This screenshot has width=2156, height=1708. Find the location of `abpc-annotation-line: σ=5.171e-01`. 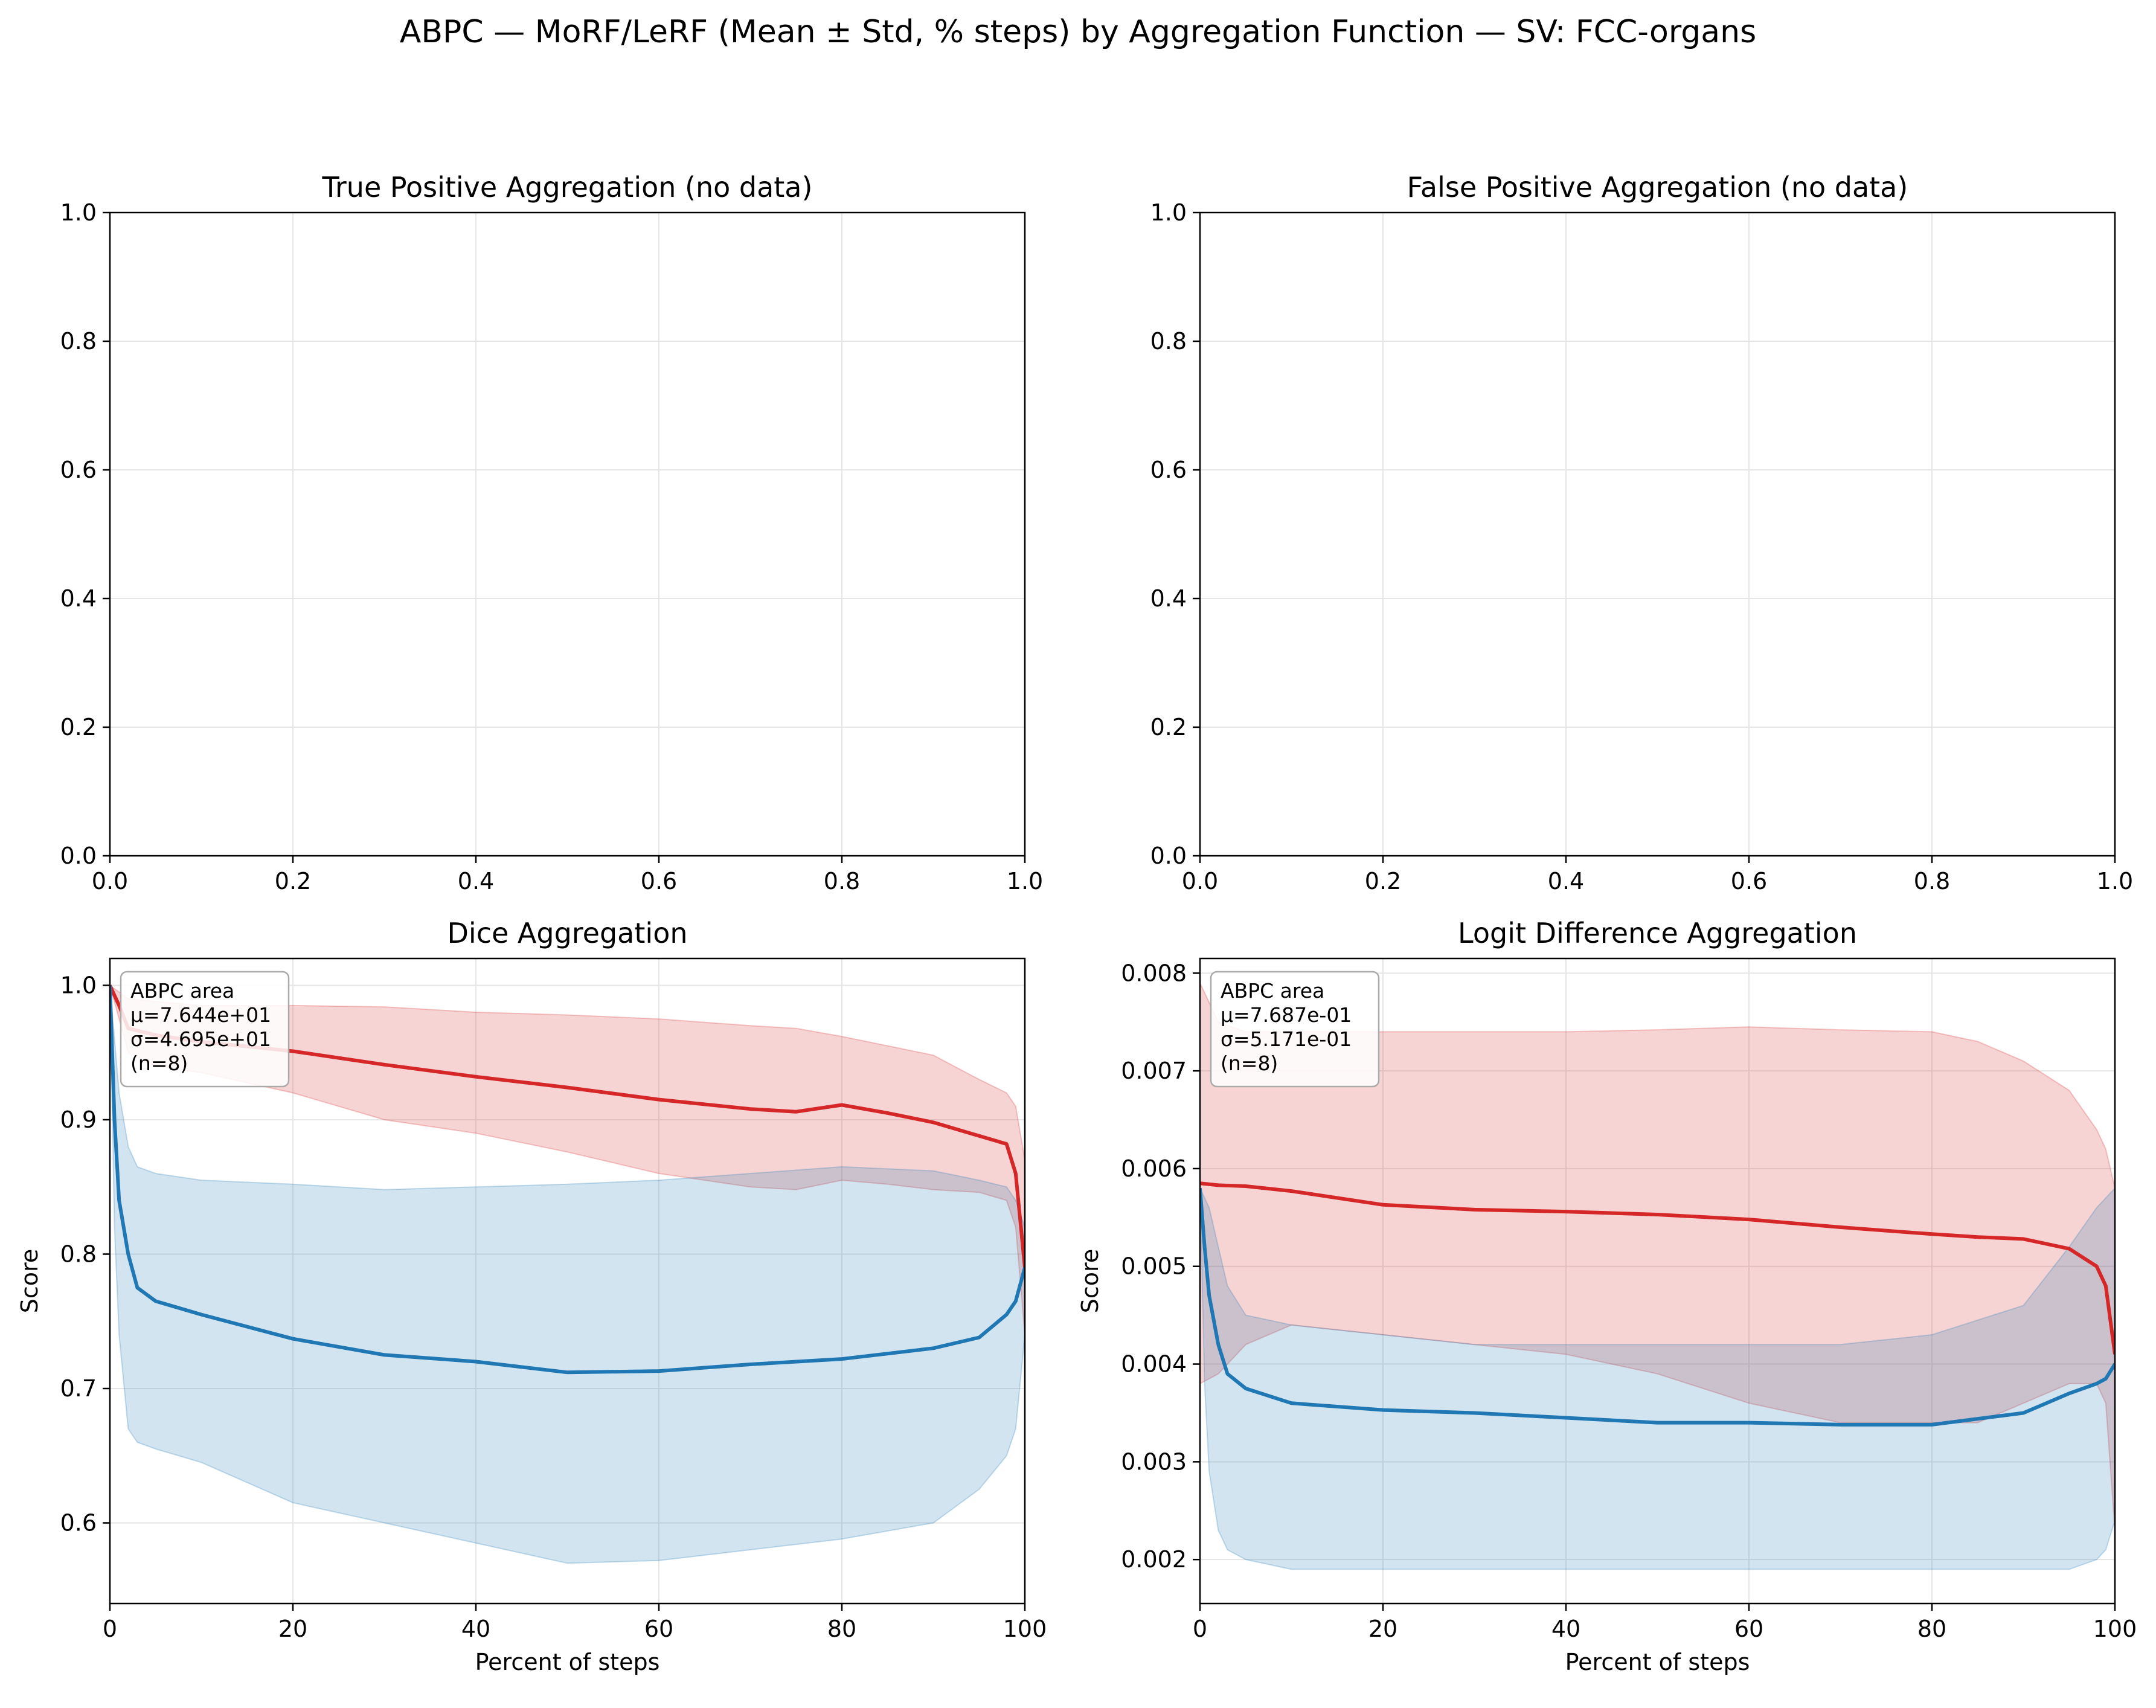

abpc-annotation-line: σ=5.171e-01 is located at coordinates (1286, 1039).